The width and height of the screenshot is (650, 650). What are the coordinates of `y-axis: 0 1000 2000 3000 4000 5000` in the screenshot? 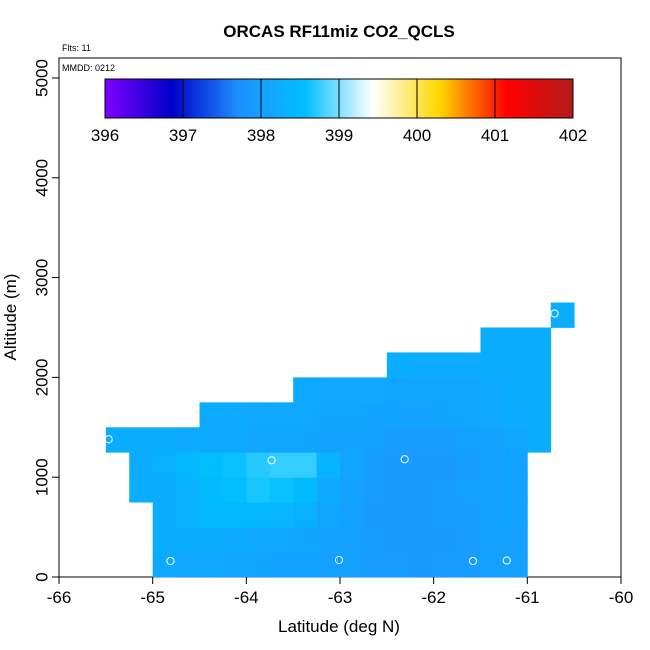 It's located at (46, 320).